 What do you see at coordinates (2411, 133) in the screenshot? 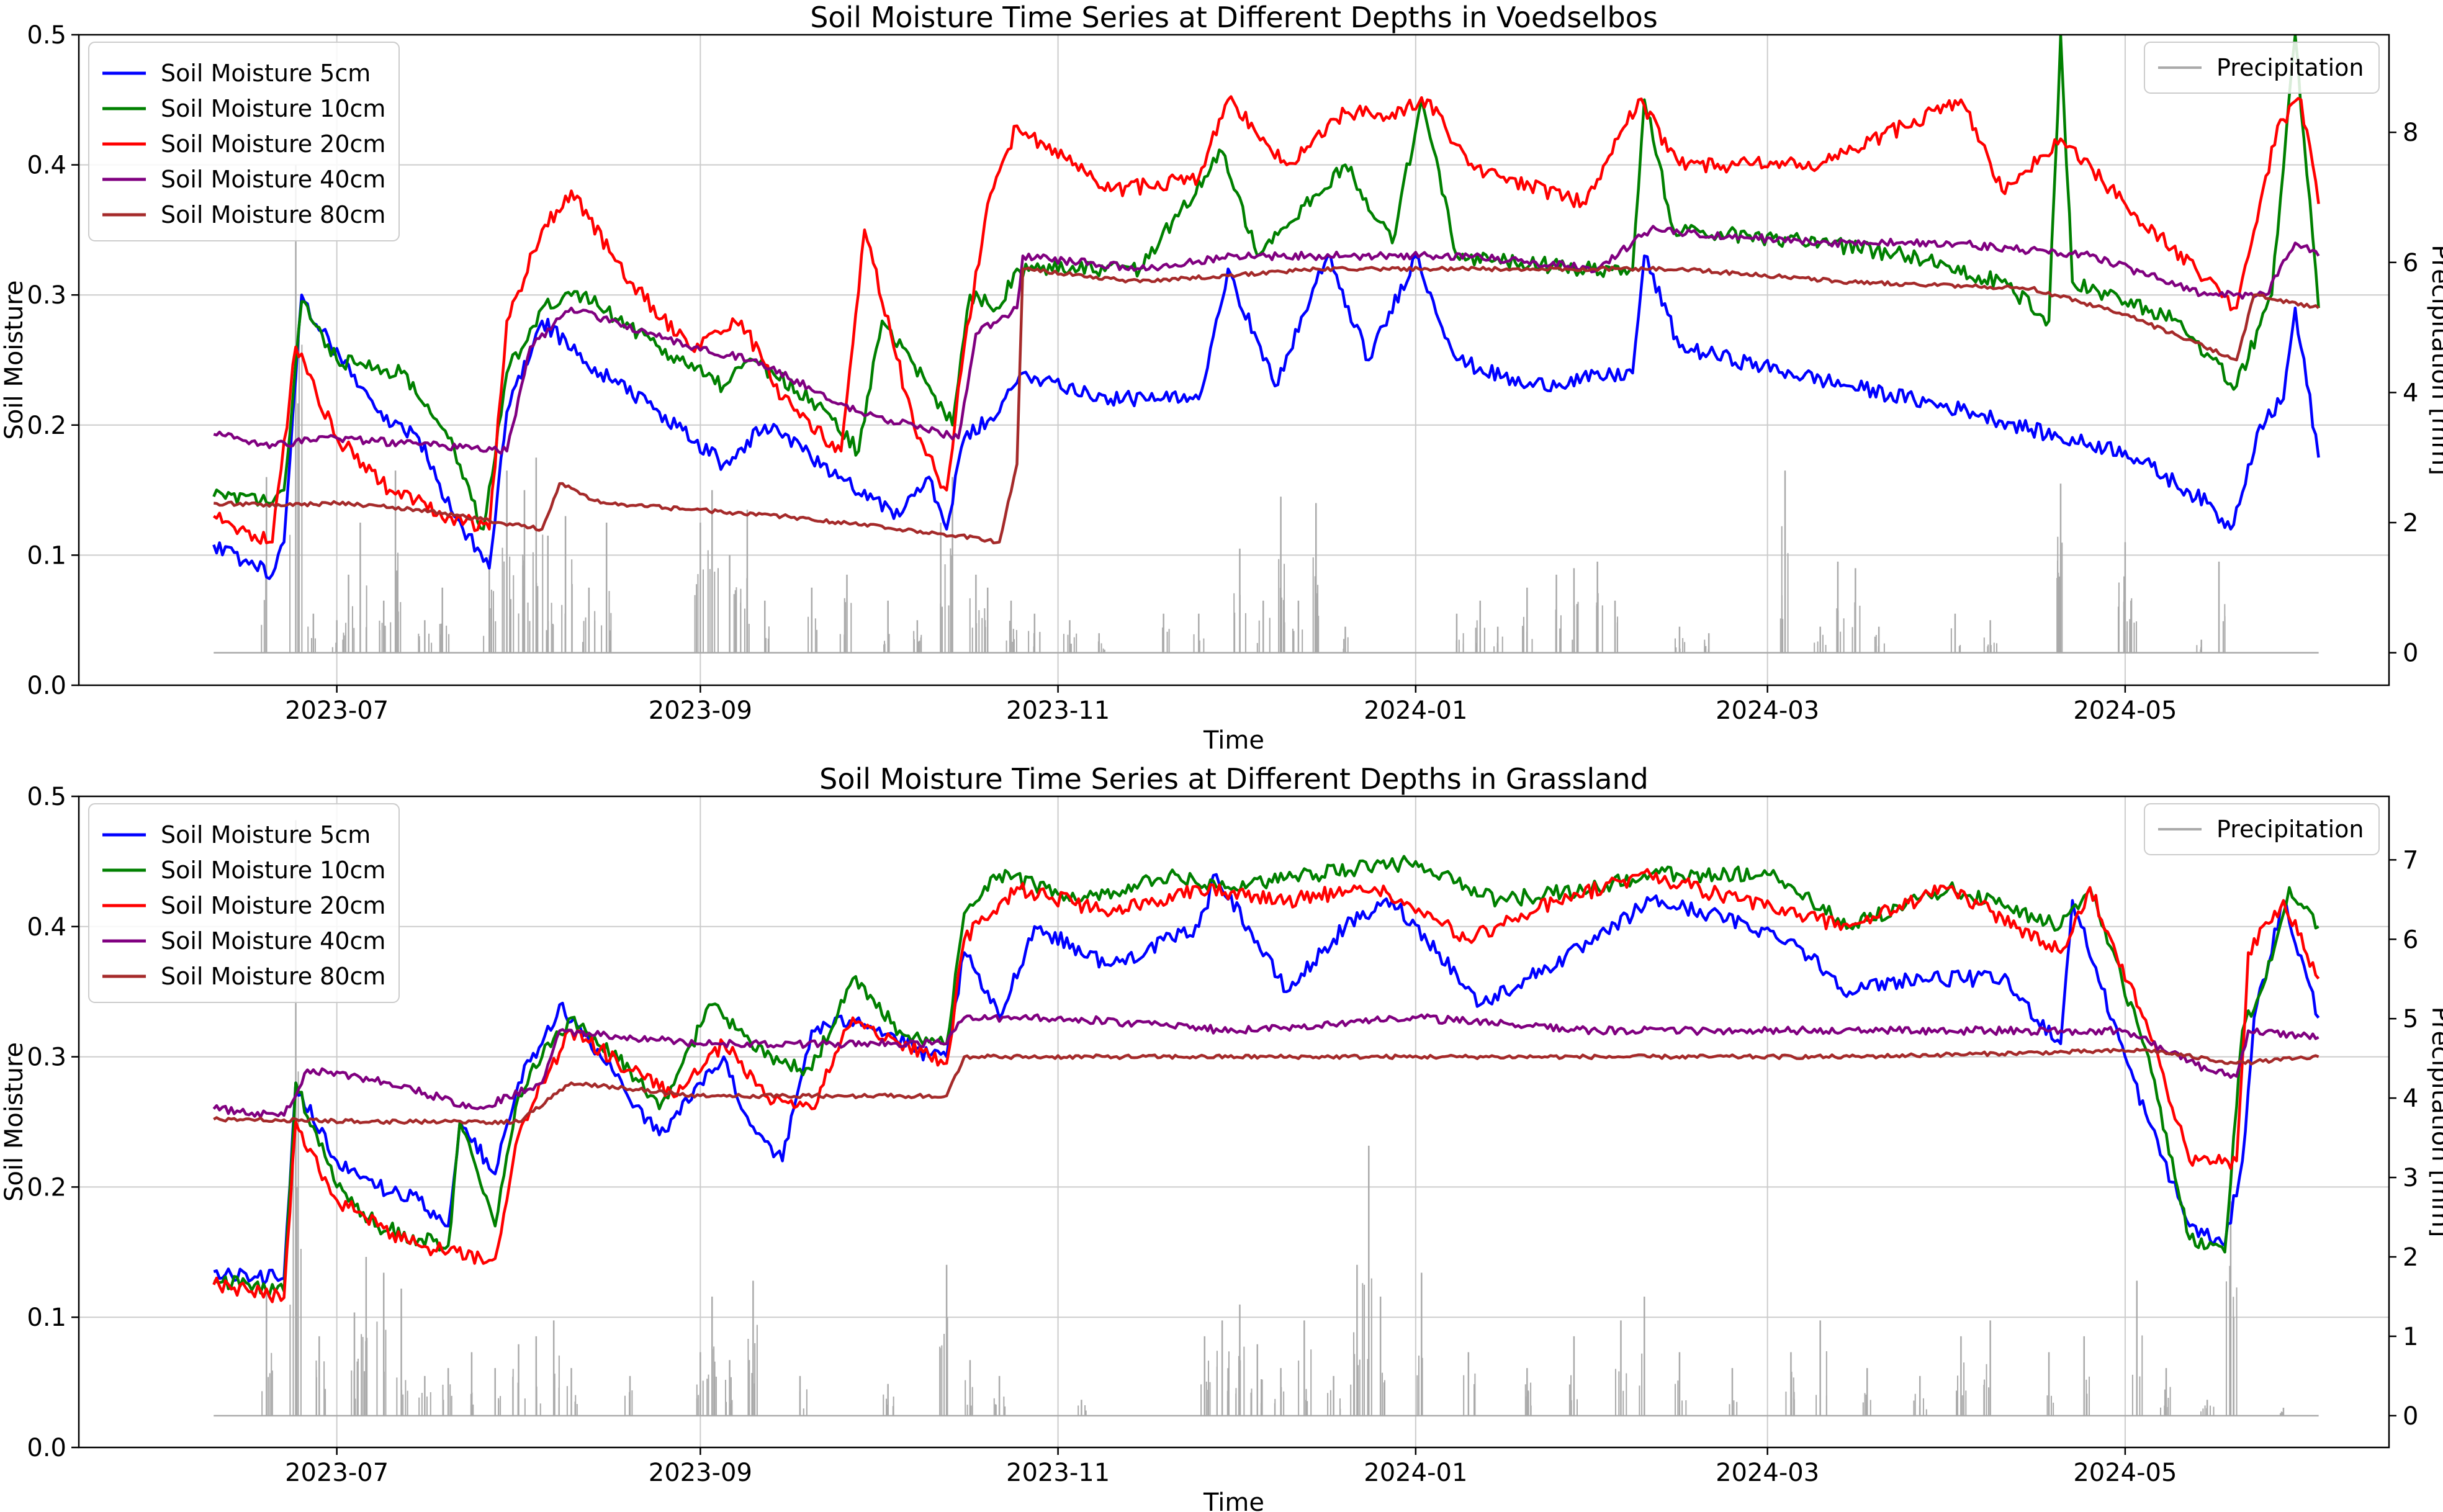
I see `y2-tick-label: 8` at bounding box center [2411, 133].